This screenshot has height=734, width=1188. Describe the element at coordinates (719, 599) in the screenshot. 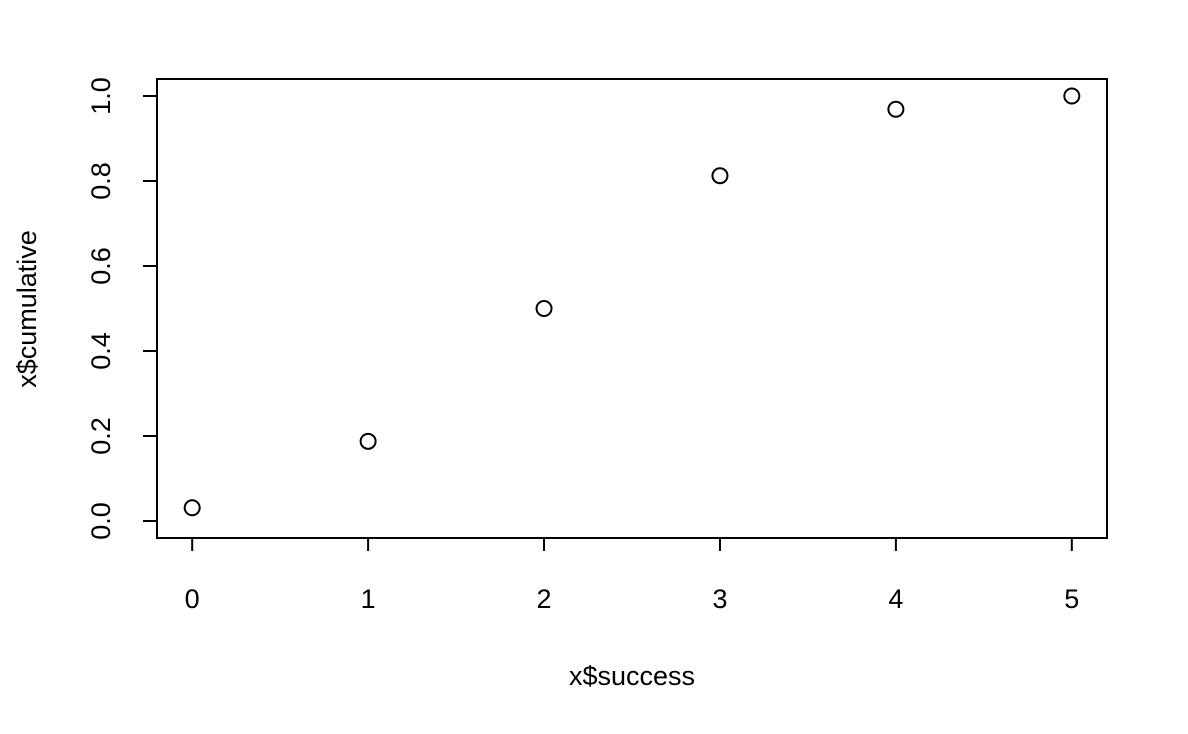

I see `x-tick-label: 3` at that location.